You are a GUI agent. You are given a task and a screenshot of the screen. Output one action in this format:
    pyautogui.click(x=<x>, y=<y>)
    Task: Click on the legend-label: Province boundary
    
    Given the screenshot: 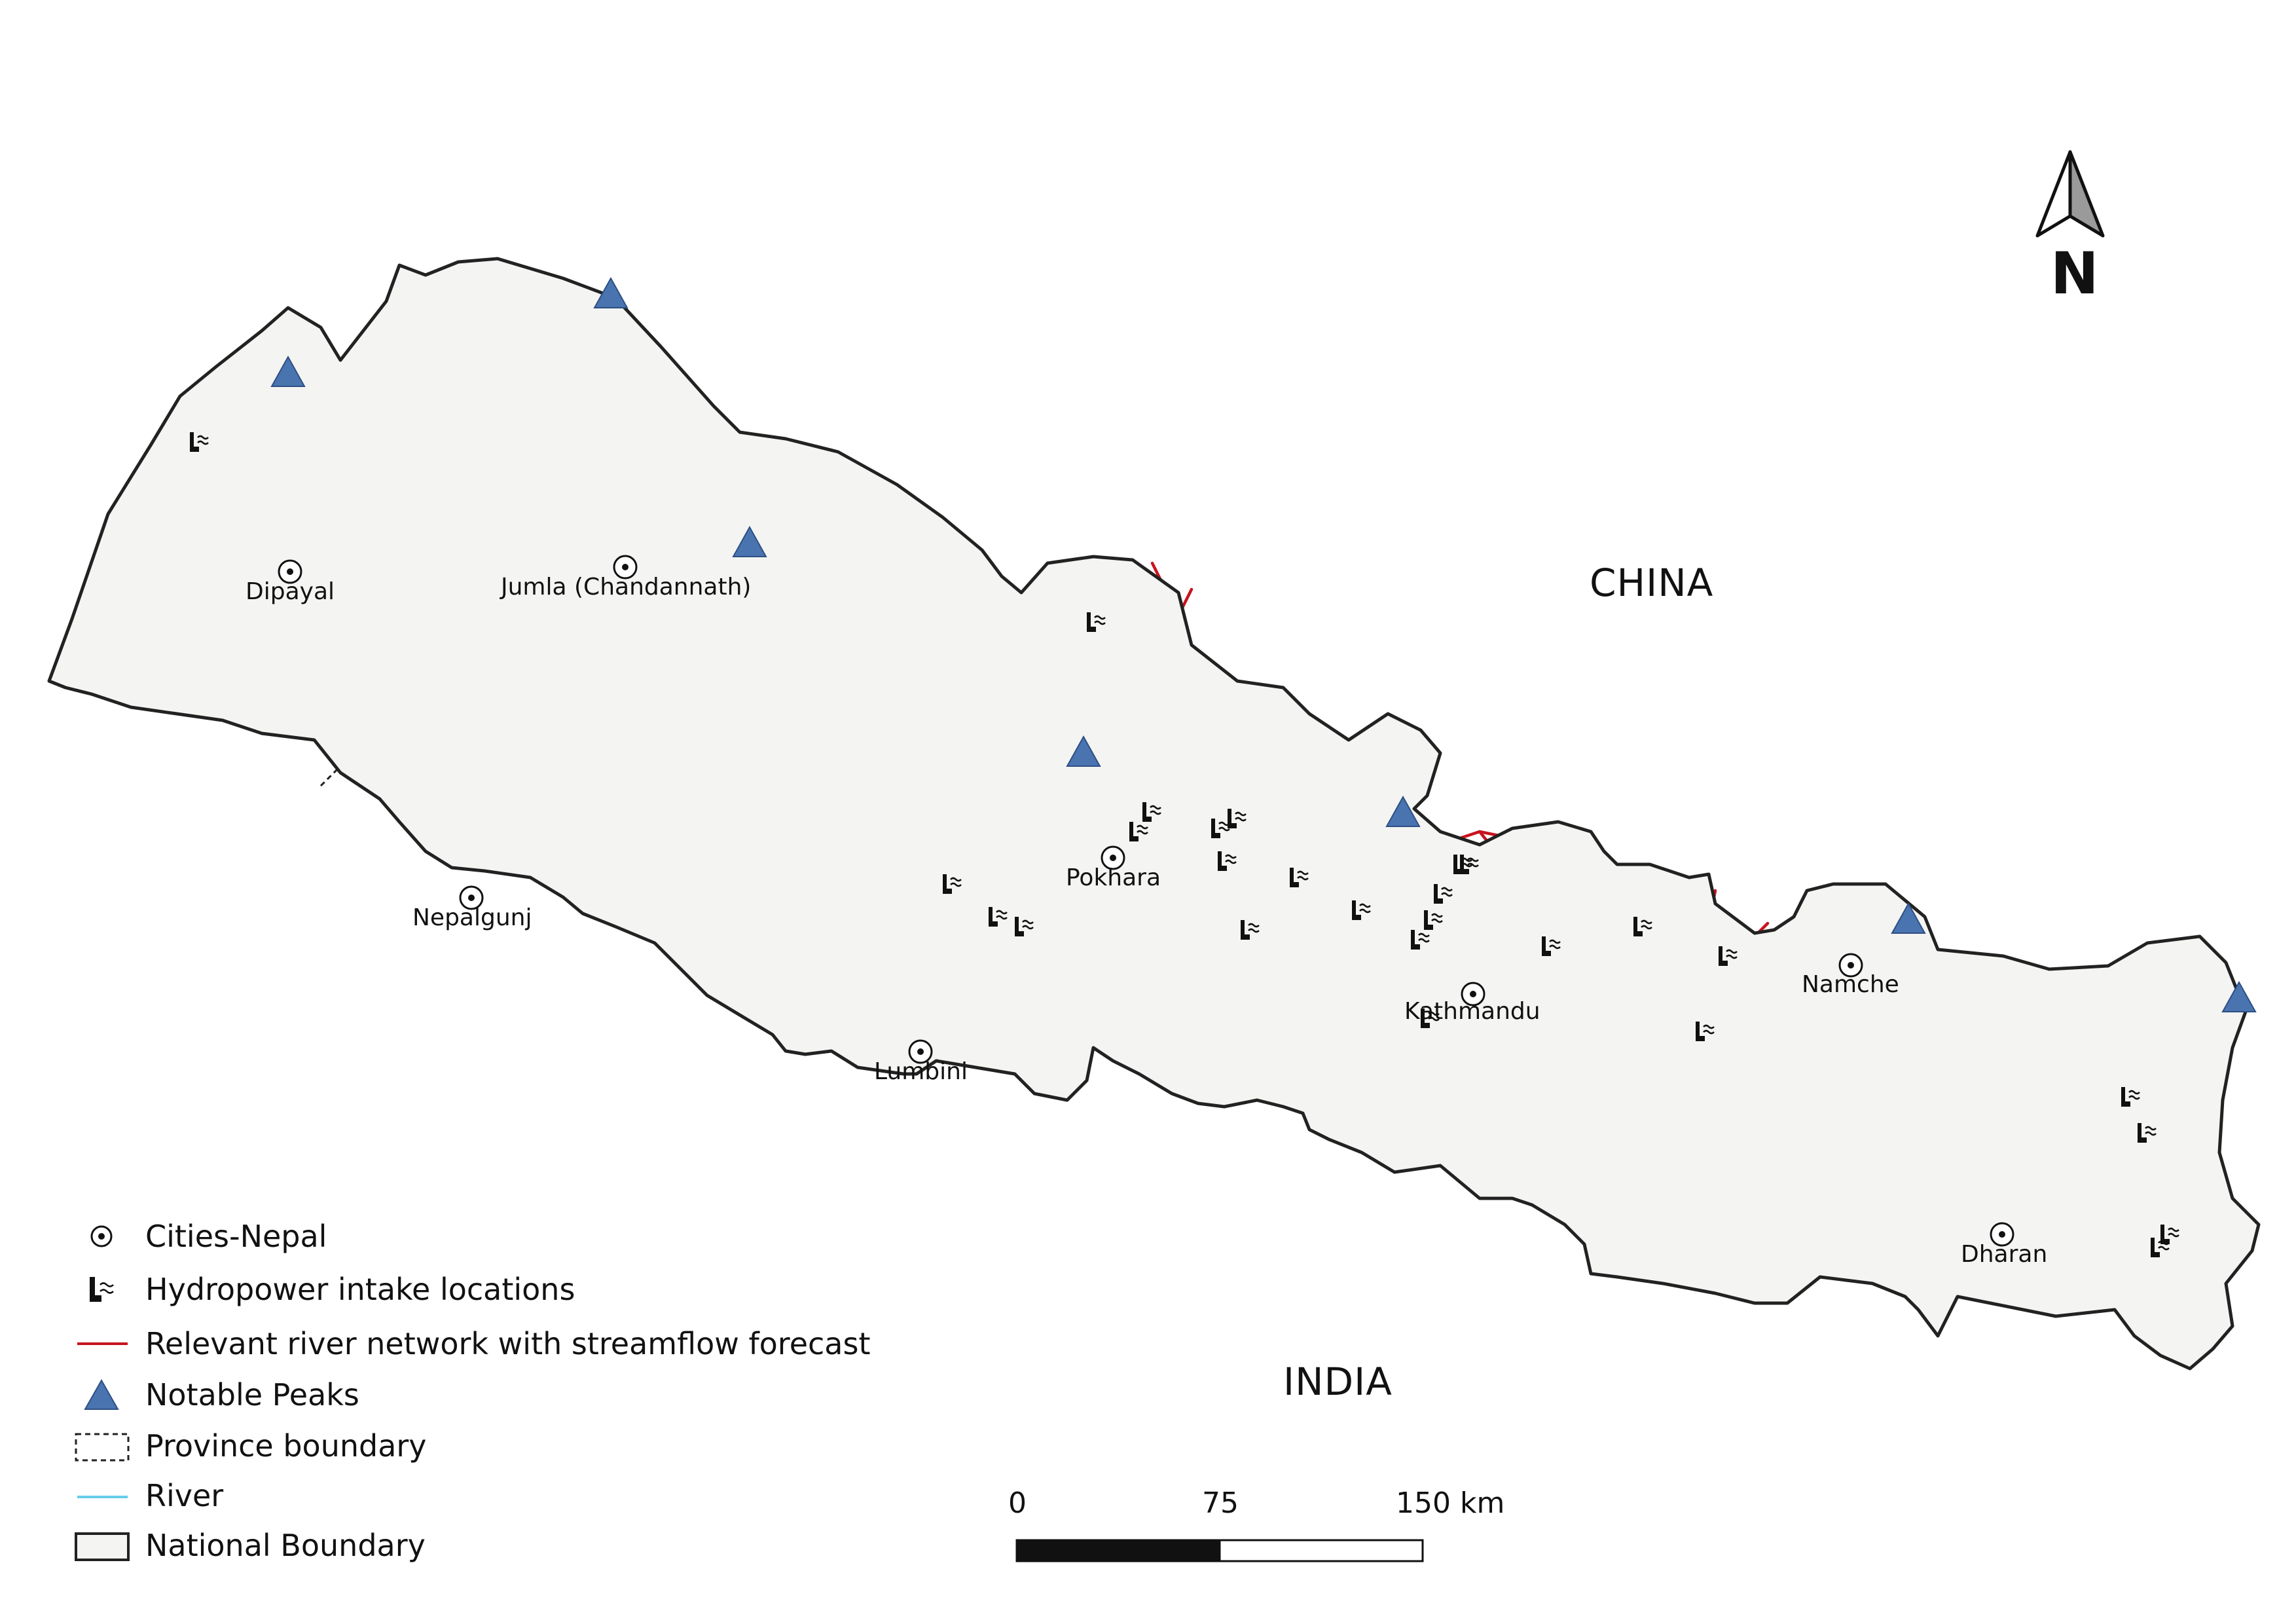 What is the action you would take?
    pyautogui.click(x=286, y=1446)
    